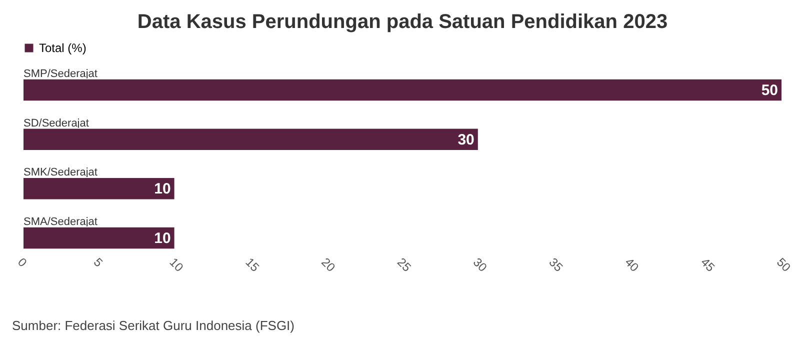 The width and height of the screenshot is (796, 350). I want to click on x-tick-label: 35, so click(556, 265).